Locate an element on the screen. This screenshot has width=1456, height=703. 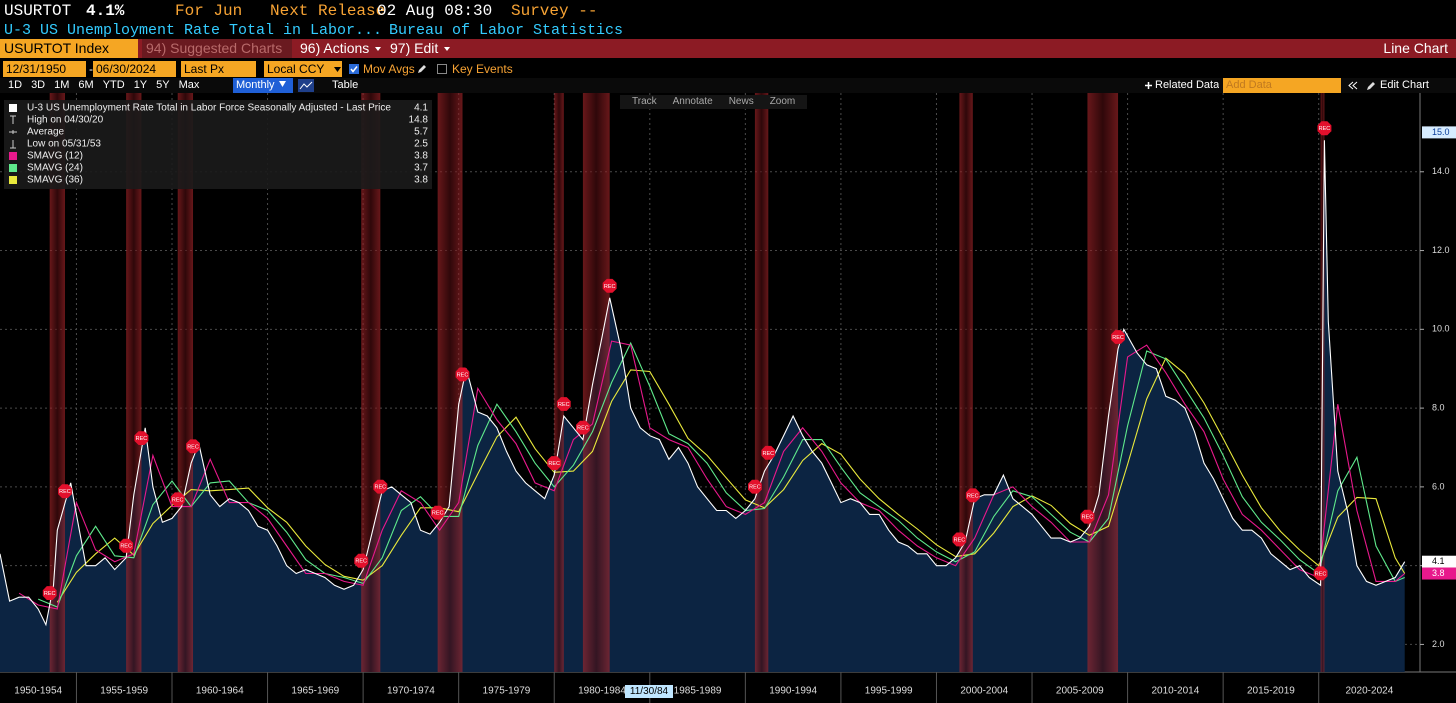
frequency-label: Monthly is located at coordinates (255, 85).